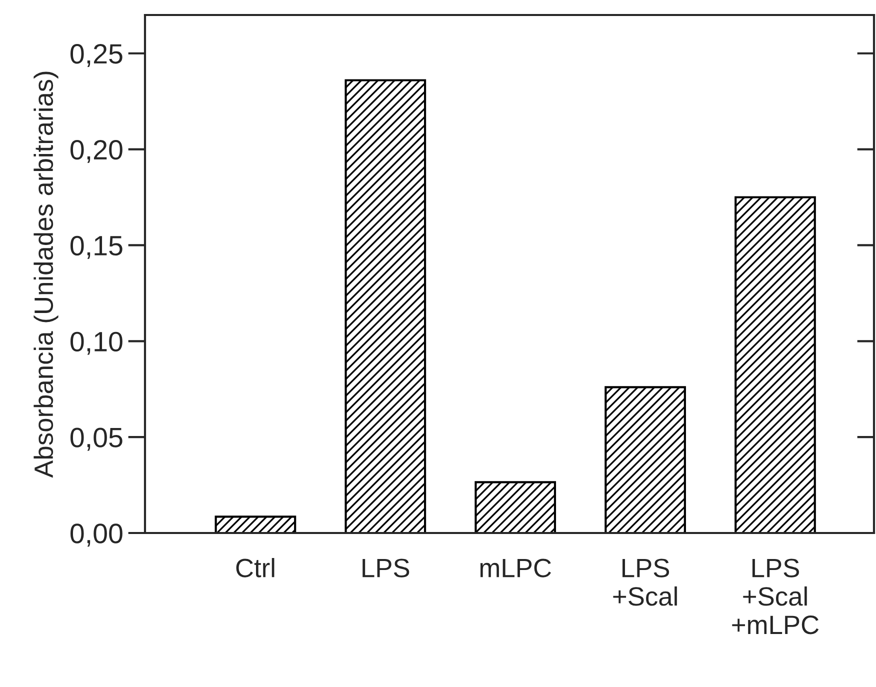  What do you see at coordinates (775, 596) in the screenshot?
I see `x-tick-label: LPS +Scal +mLPC` at bounding box center [775, 596].